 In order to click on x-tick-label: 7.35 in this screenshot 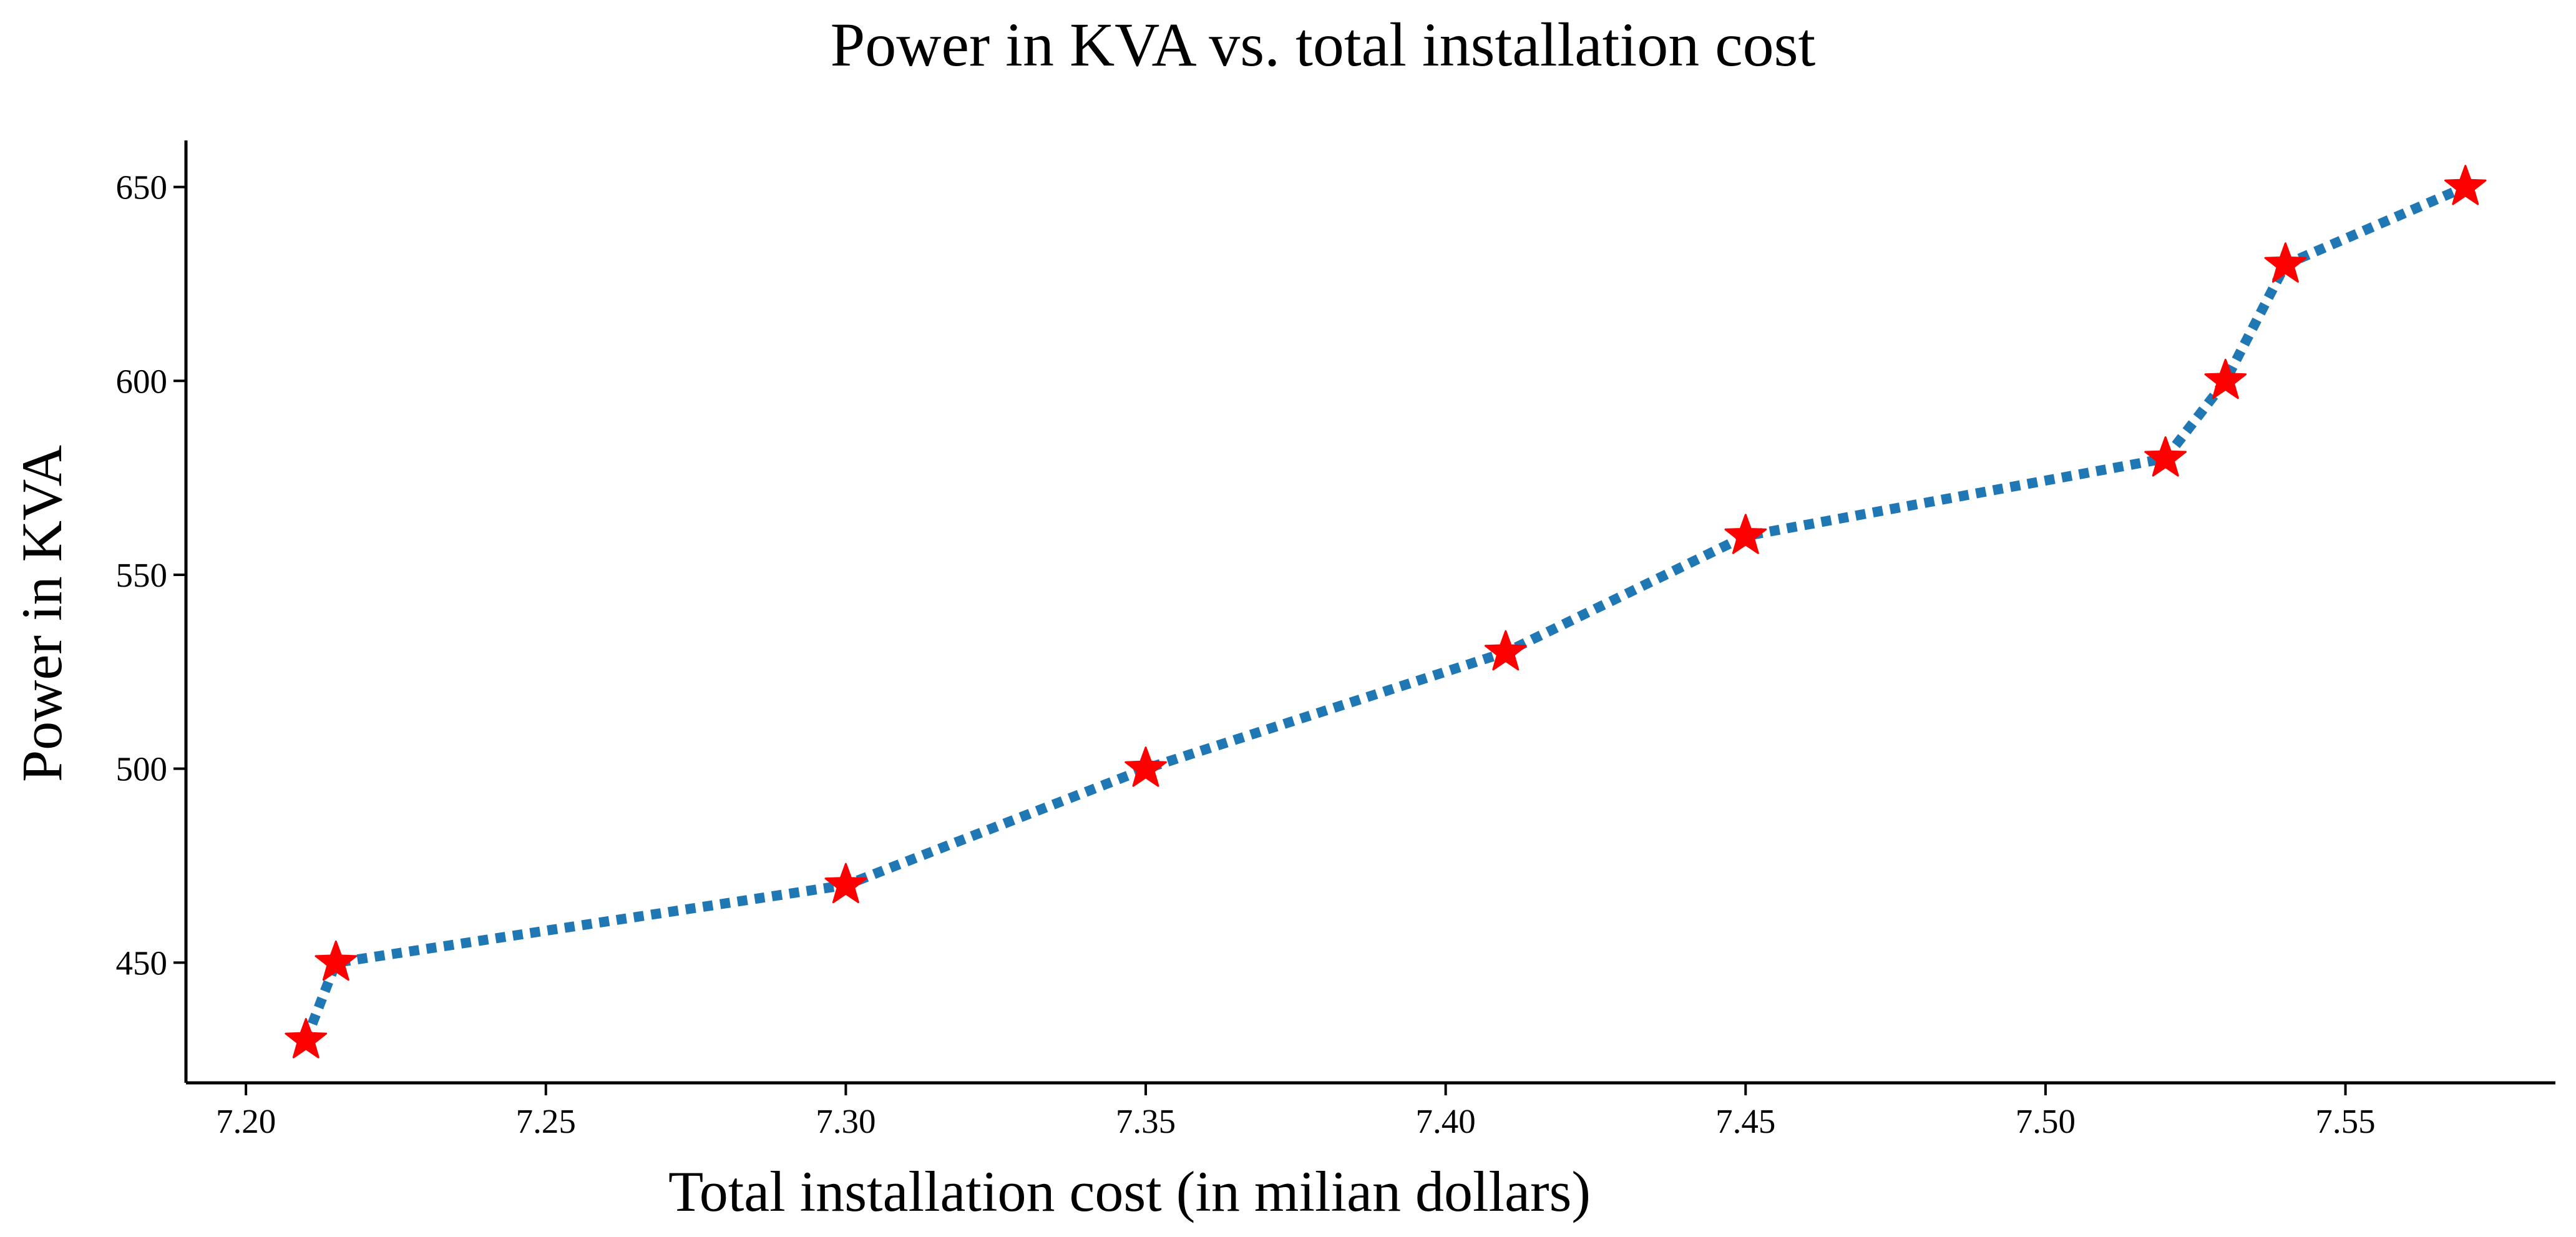, I will do `click(1146, 1121)`.